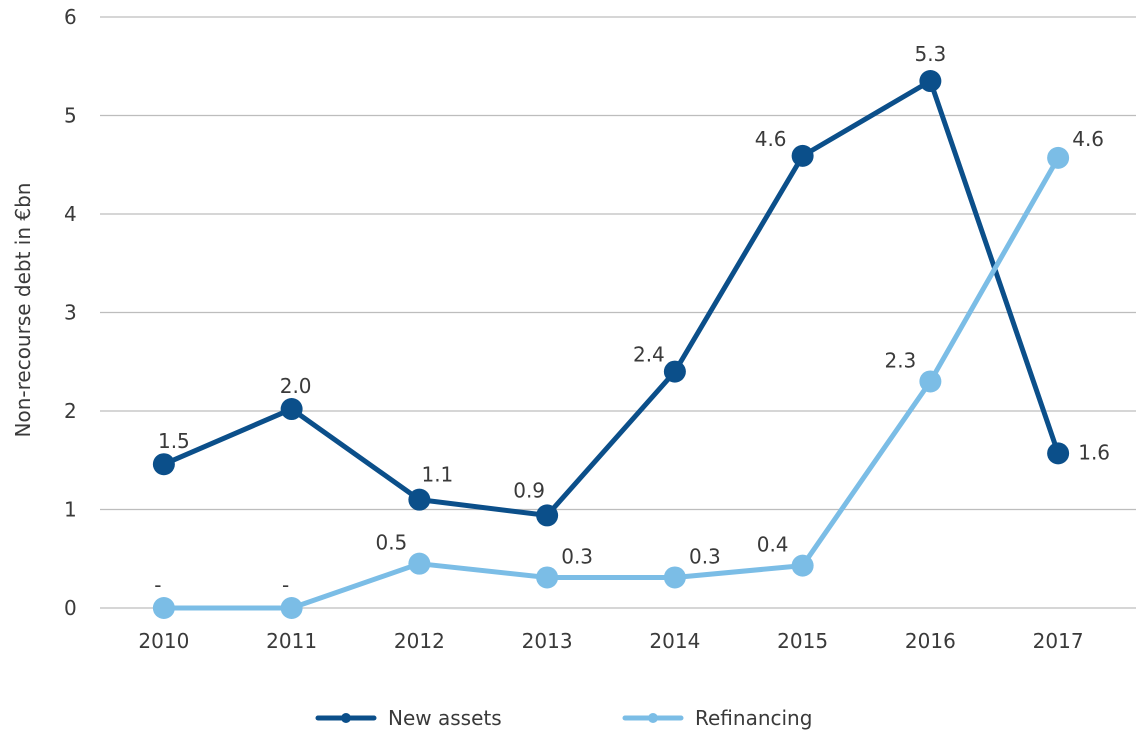  Describe the element at coordinates (930, 54) in the screenshot. I see `data-label: 5.3` at that location.